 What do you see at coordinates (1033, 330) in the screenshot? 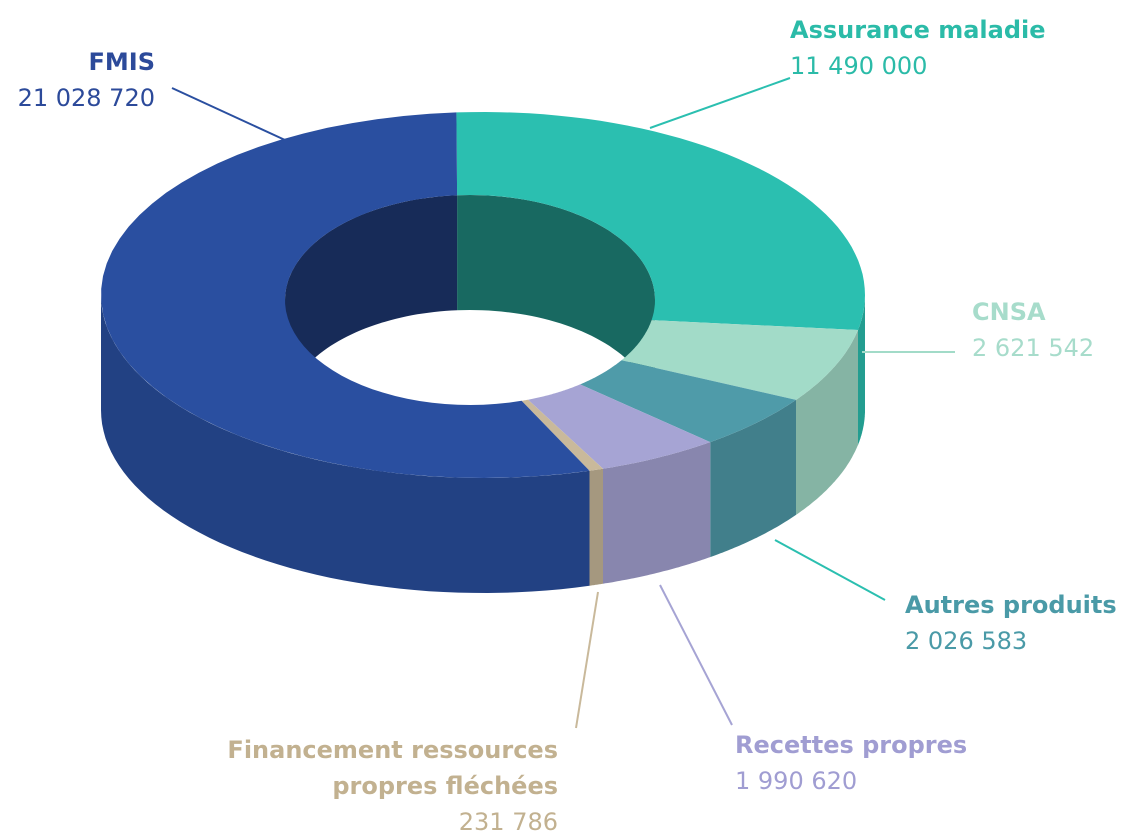
I see `label: CNSA 2 621 542` at bounding box center [1033, 330].